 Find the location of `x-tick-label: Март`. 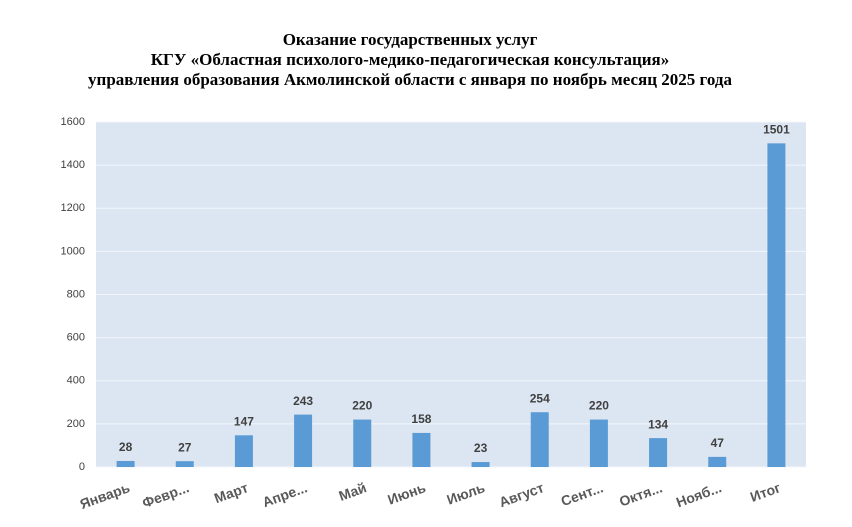

x-tick-label: Март is located at coordinates (231, 492).